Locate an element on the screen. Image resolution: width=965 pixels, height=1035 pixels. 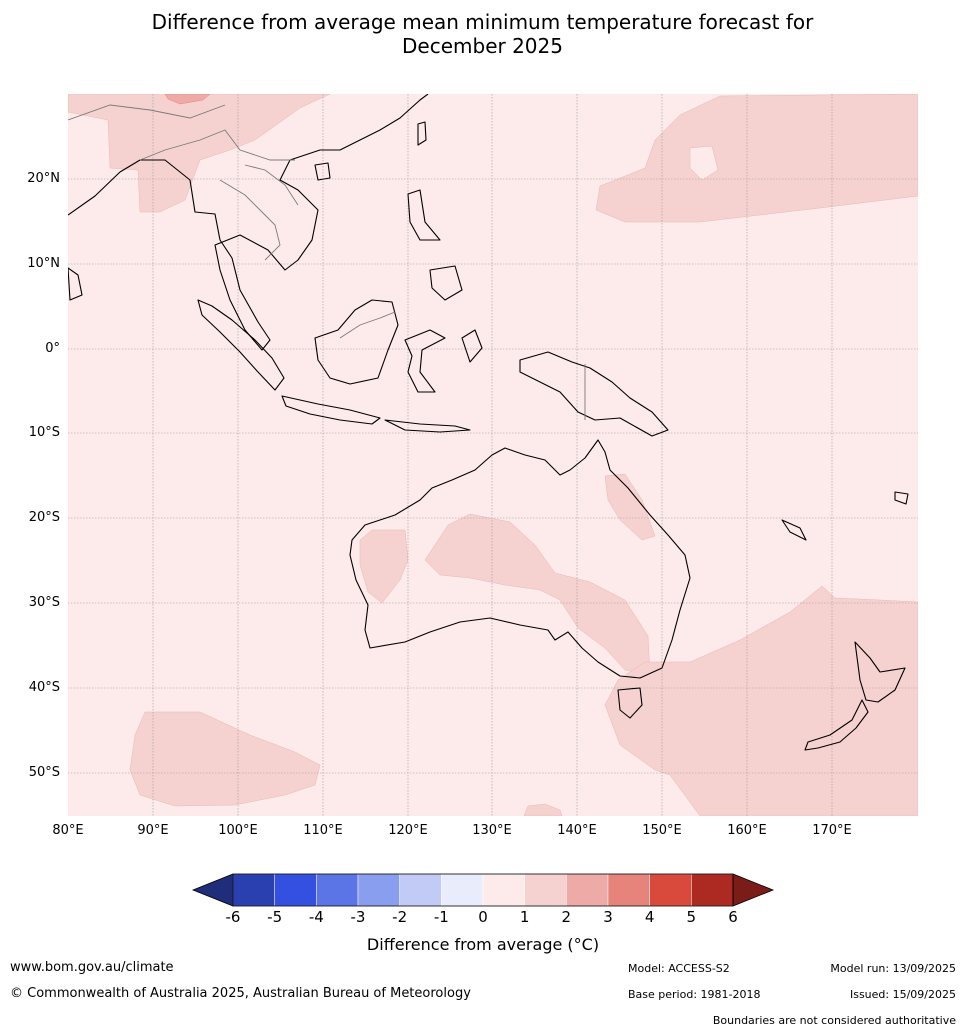
lat-label: 0° is located at coordinates (52, 348).